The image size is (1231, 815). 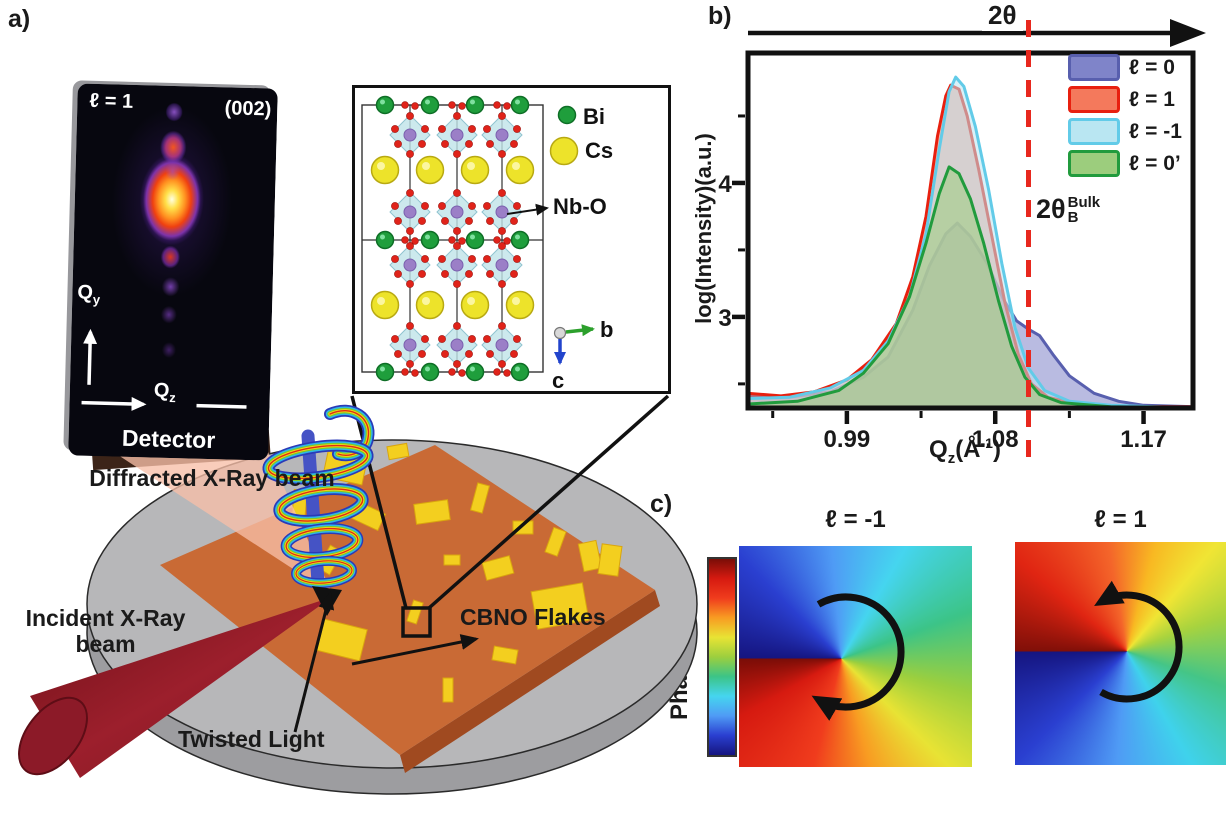 What do you see at coordinates (1068, 209) in the screenshot?
I see `bragg-angle-label: 2θ Bulk B` at bounding box center [1068, 209].